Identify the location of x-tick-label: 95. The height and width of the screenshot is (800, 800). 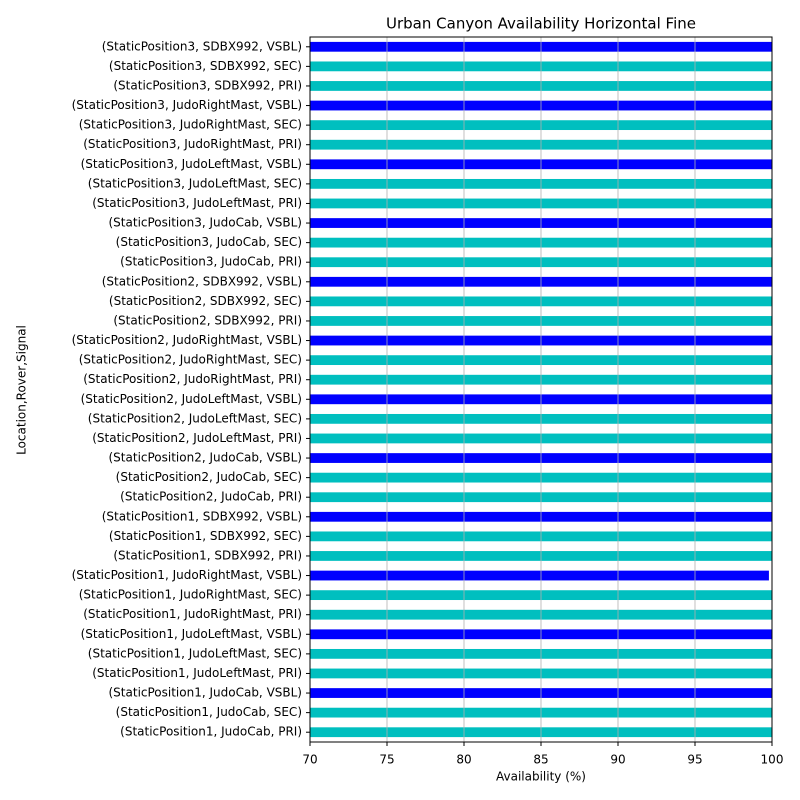
(694, 760).